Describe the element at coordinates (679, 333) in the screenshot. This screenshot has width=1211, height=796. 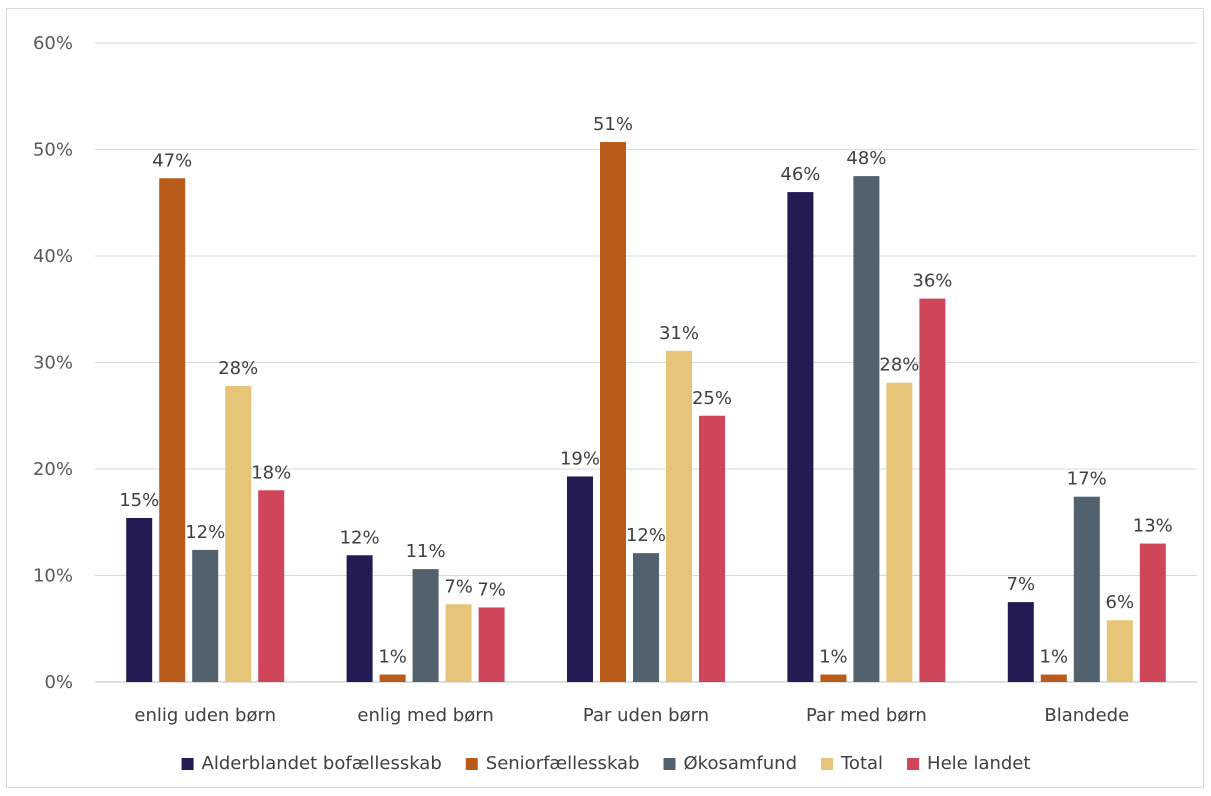
I see `data-label: 31%` at that location.